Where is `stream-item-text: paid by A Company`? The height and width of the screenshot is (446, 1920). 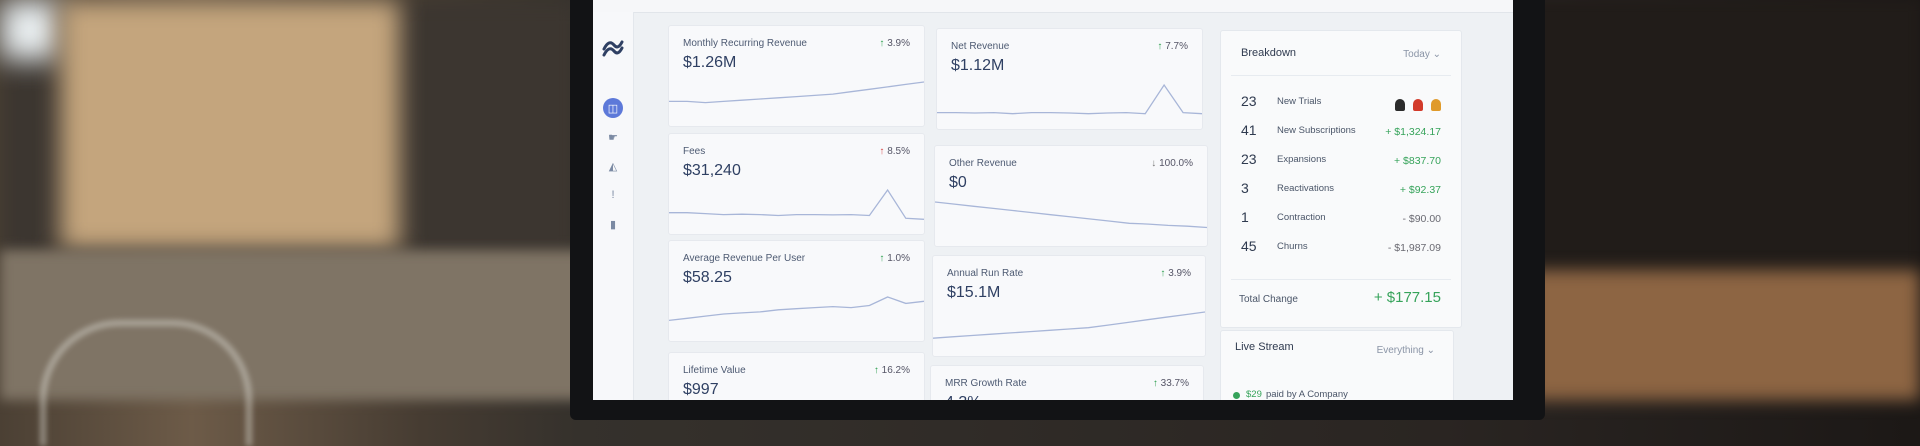
stream-item-text: paid by A Company is located at coordinates (1307, 394).